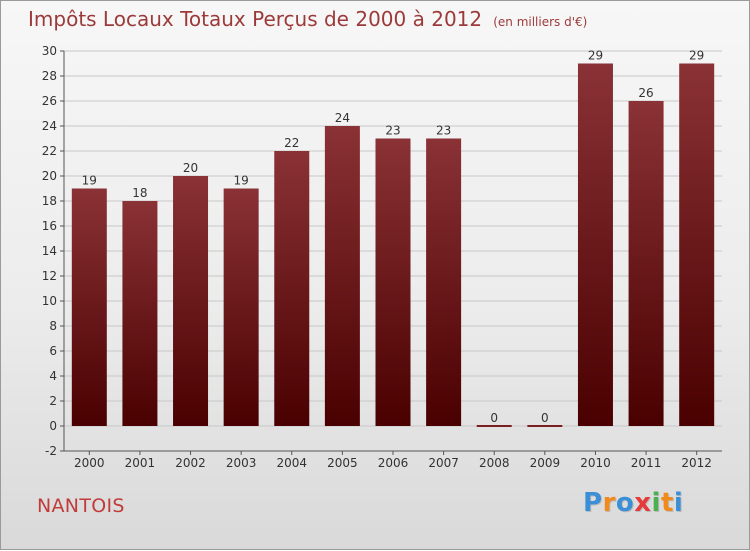 This screenshot has width=750, height=551. Describe the element at coordinates (342, 118) in the screenshot. I see `data-label: 24` at that location.